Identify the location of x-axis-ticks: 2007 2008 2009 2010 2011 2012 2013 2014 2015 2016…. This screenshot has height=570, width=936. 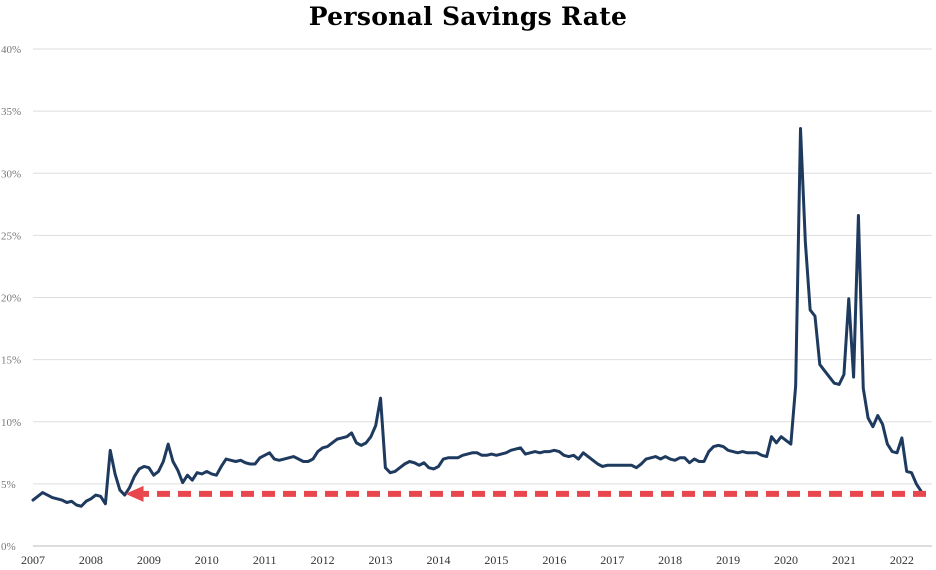
(467, 560).